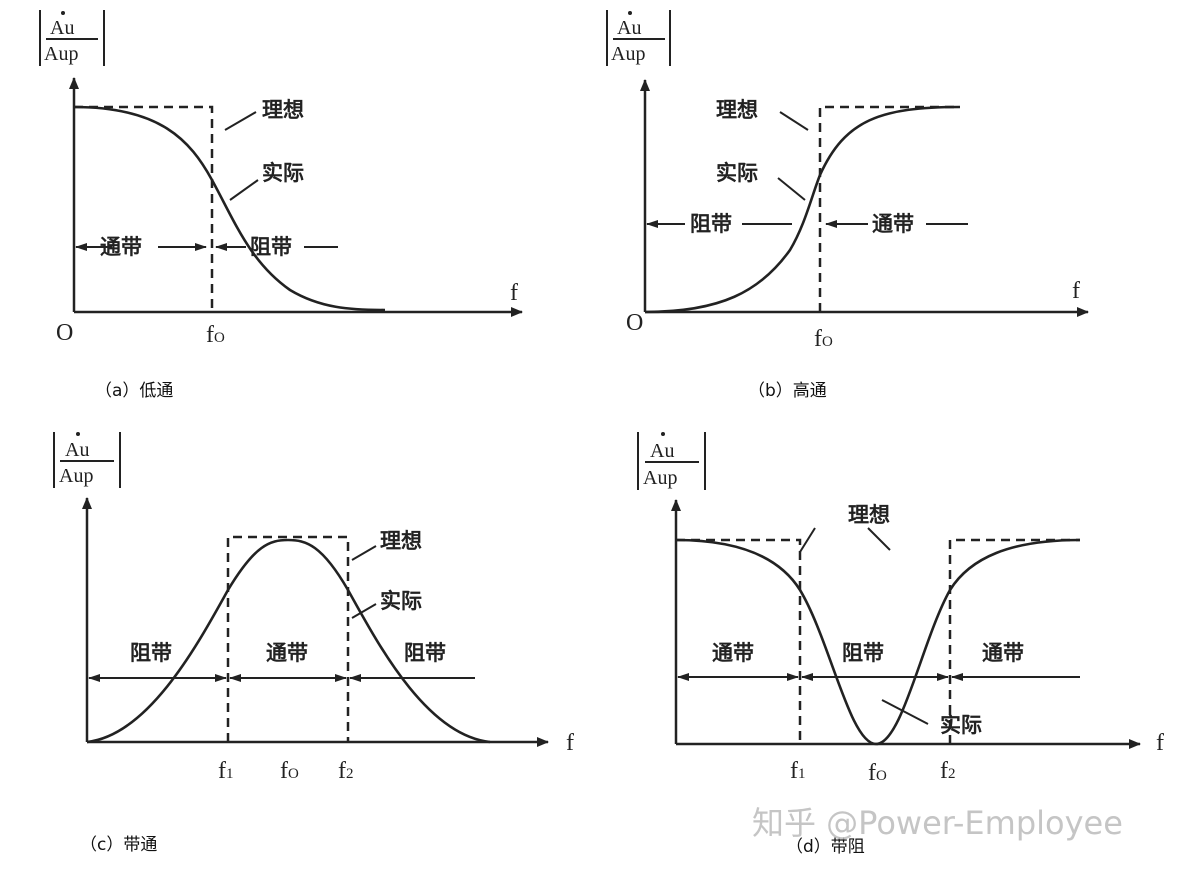  I want to click on passband-label-left: 通带, so click(733, 652).